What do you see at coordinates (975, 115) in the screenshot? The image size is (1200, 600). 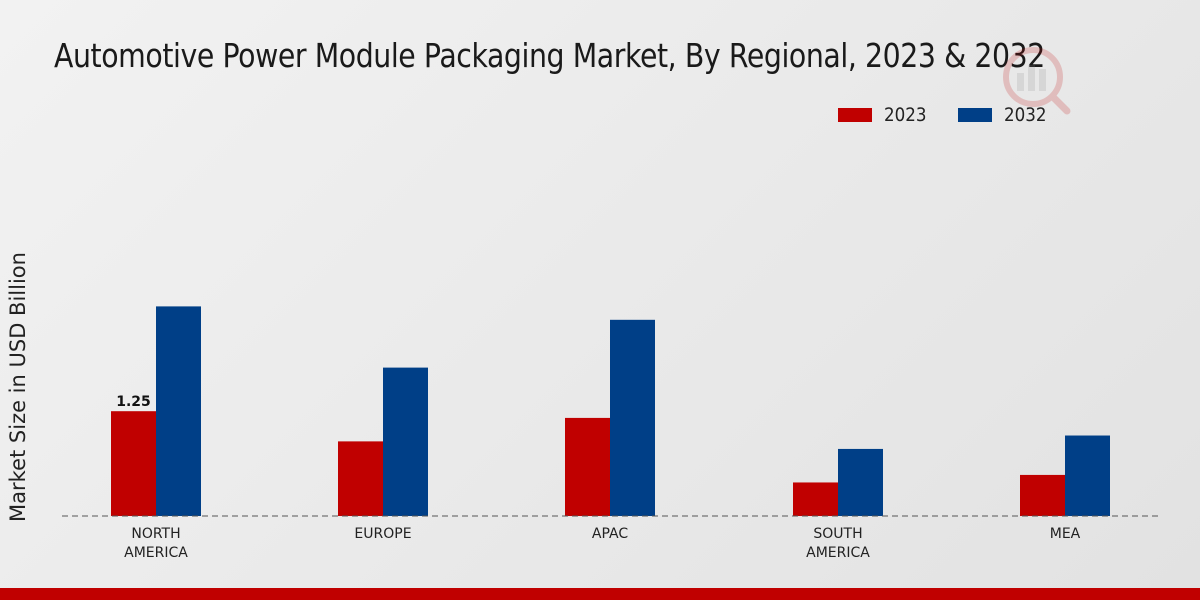 I see `legend-swatch-2032` at bounding box center [975, 115].